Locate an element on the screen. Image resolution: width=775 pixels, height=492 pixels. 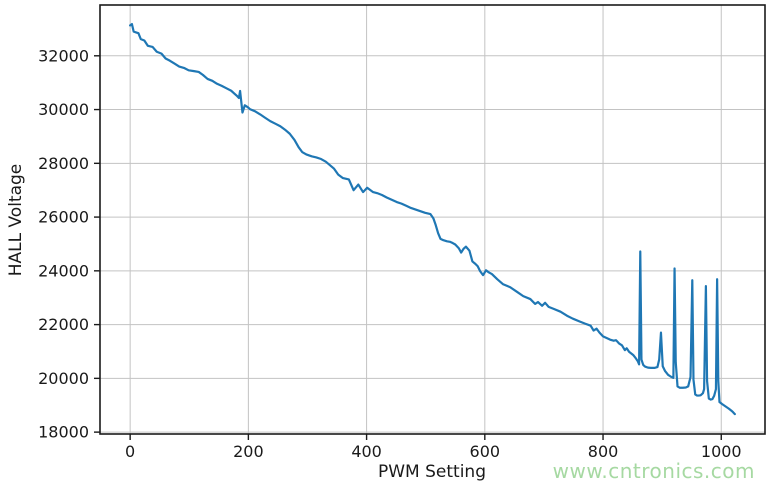
x-tick-label: 1000 is located at coordinates (721, 451).